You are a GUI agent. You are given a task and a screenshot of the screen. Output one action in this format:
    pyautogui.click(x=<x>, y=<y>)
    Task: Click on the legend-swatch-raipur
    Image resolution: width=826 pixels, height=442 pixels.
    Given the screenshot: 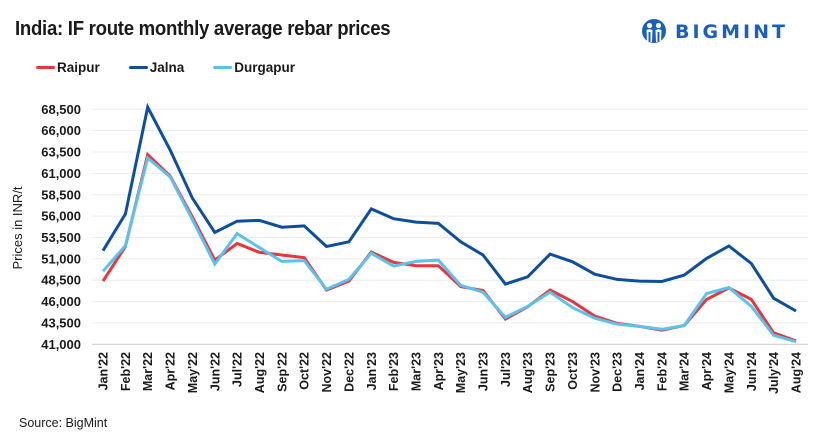 What is the action you would take?
    pyautogui.click(x=45, y=67)
    